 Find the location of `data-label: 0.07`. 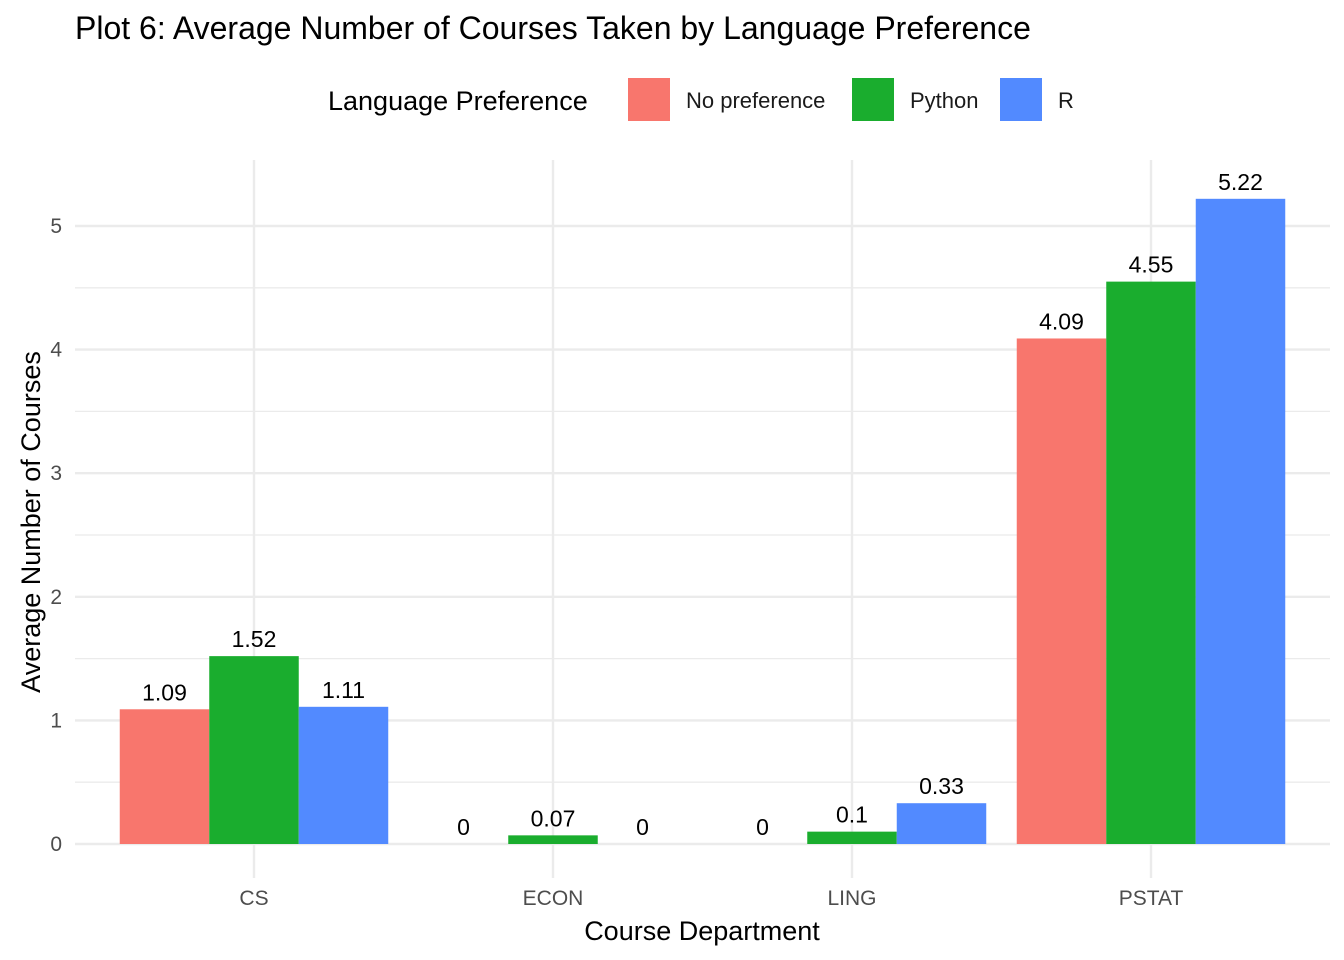

data-label: 0.07 is located at coordinates (553, 818).